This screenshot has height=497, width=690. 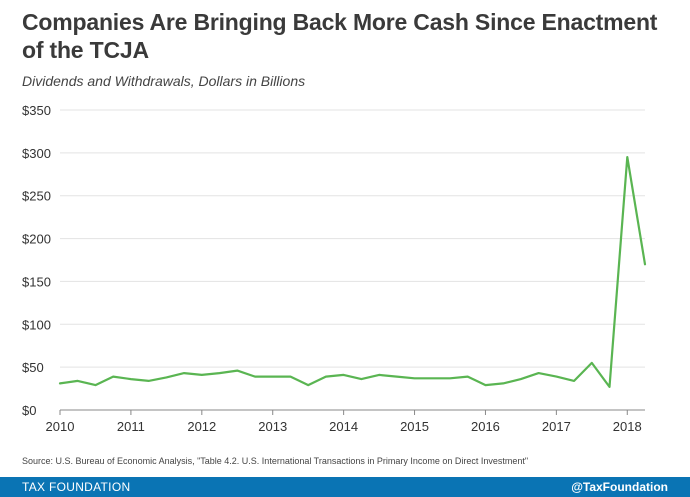 What do you see at coordinates (29, 410) in the screenshot?
I see `y-tick-label: $0` at bounding box center [29, 410].